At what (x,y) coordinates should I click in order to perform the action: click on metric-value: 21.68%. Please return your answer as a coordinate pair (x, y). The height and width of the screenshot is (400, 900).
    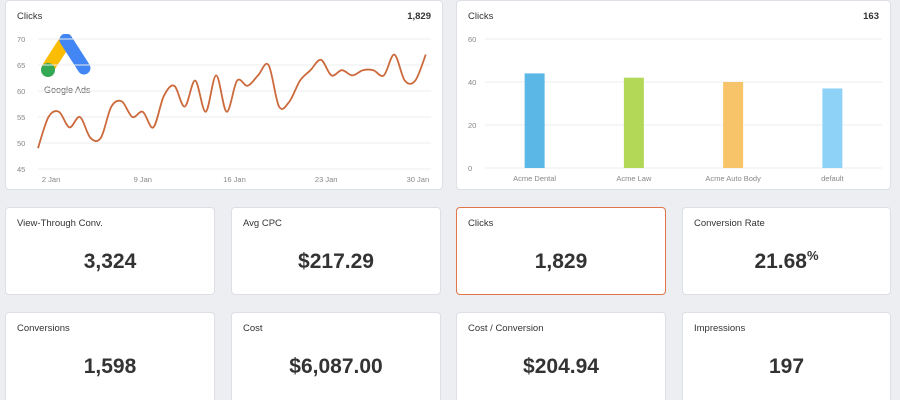
    Looking at the image, I should click on (786, 260).